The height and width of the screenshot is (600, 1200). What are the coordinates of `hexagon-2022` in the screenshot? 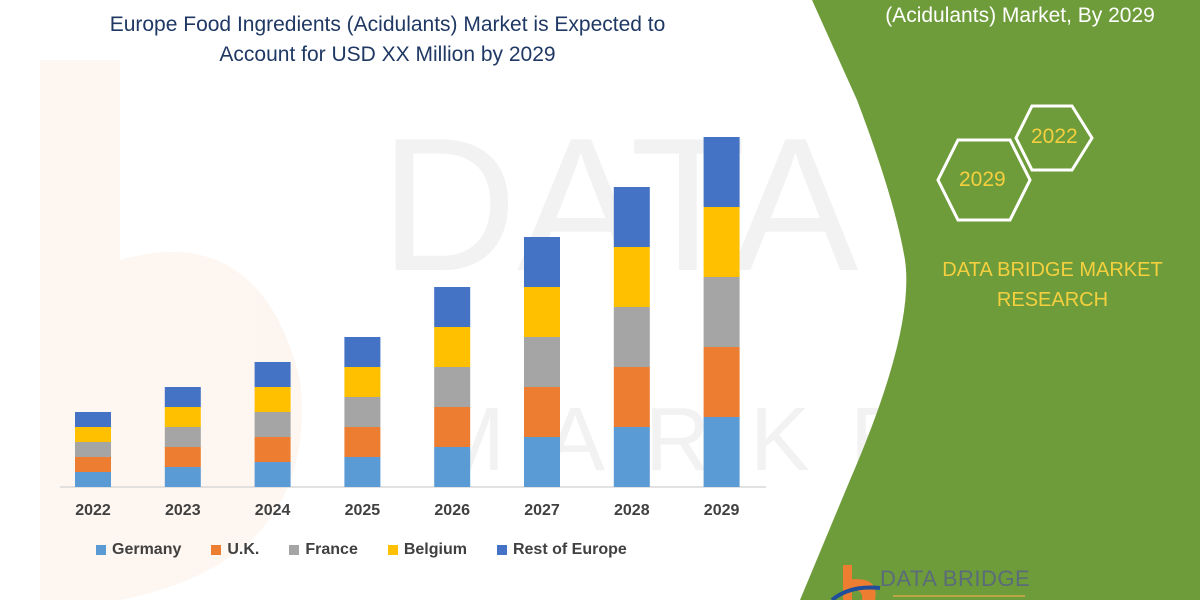 It's located at (1054, 138).